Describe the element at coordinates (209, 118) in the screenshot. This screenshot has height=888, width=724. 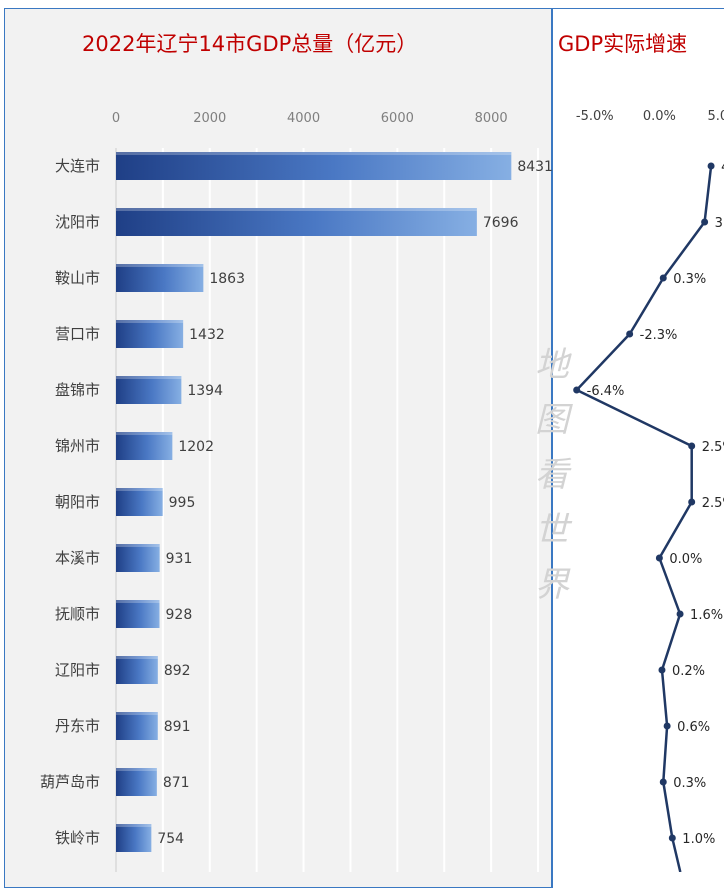
I see `x-tick-label: 2000` at that location.